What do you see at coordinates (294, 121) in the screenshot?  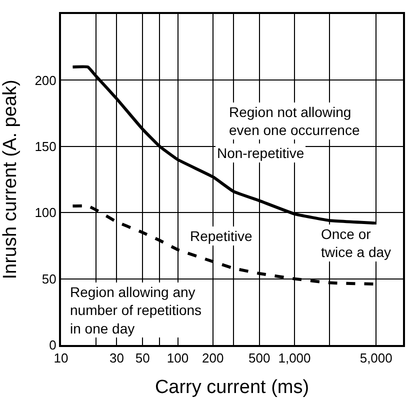 I see `annotation: Region not allowing even one occurrence` at bounding box center [294, 121].